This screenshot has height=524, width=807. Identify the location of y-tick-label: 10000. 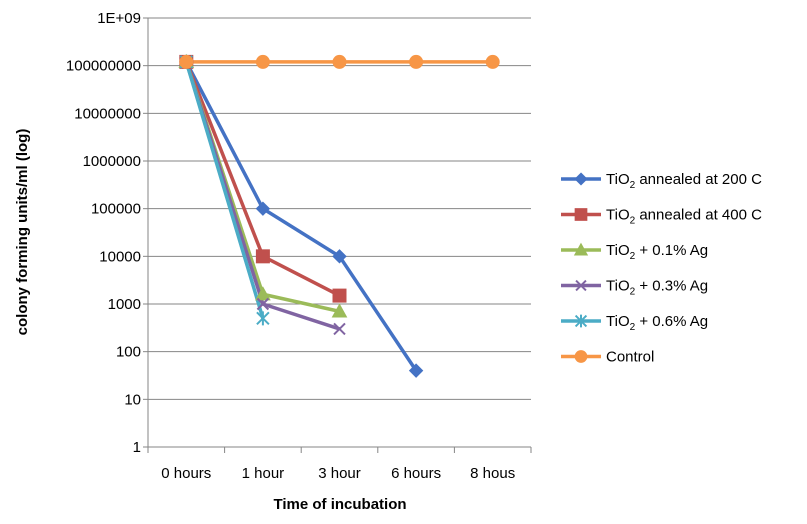
(120, 256).